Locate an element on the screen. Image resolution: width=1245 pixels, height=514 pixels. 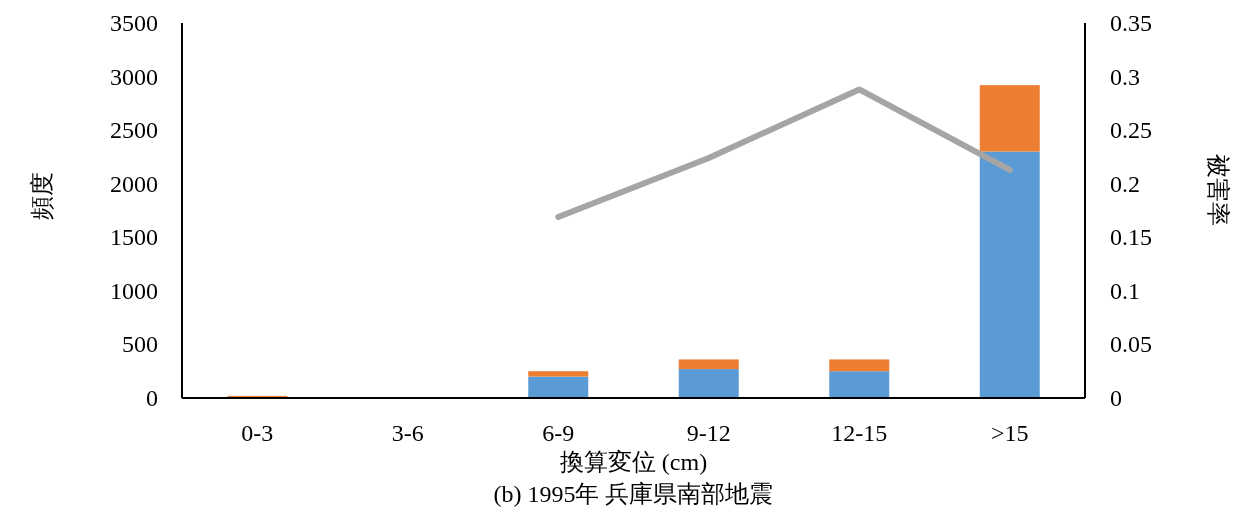
y2-tick-label: 0.1 is located at coordinates (1125, 290).